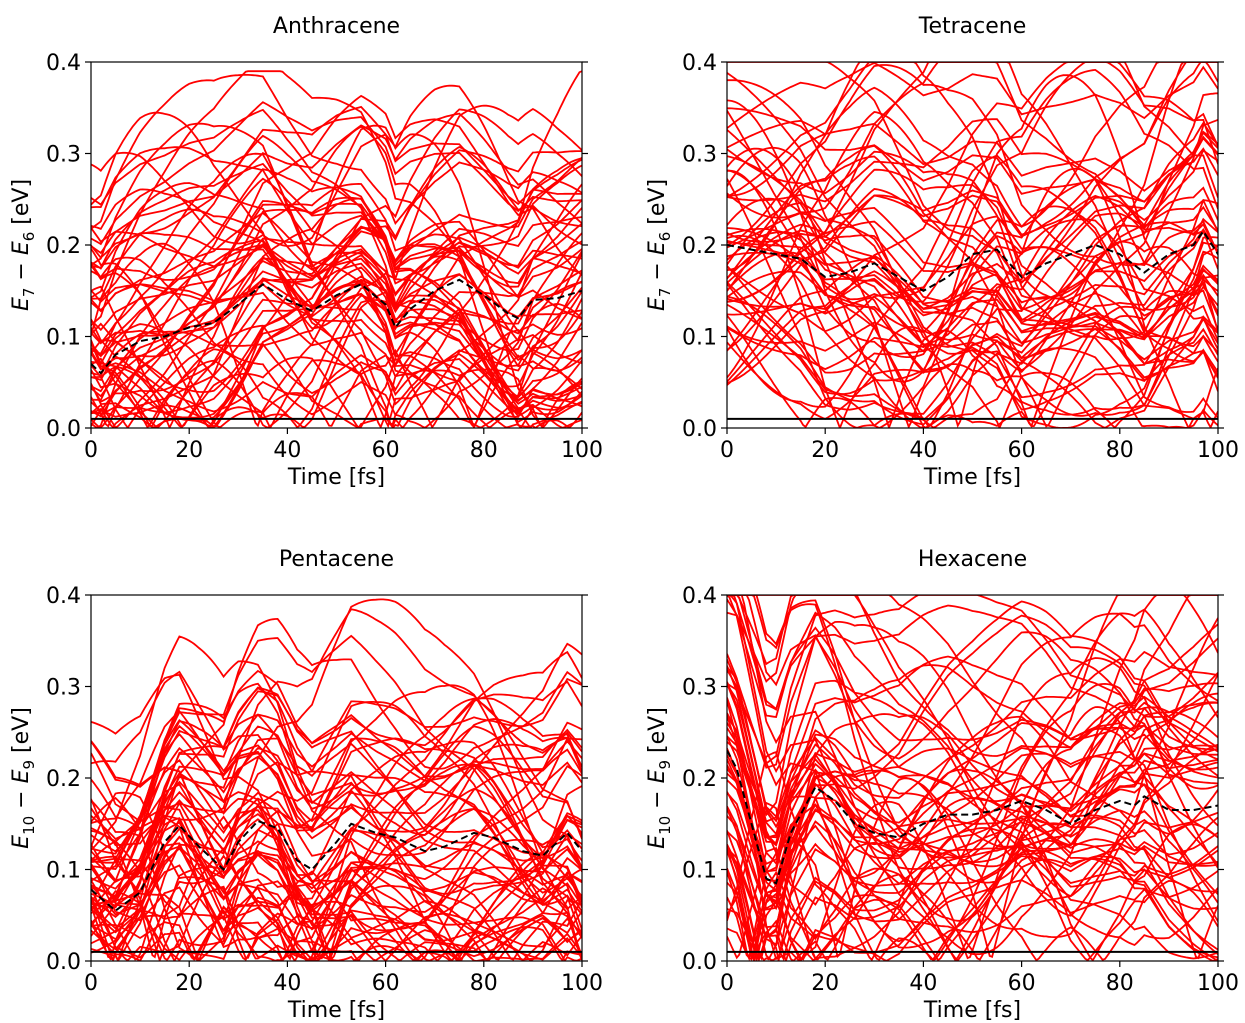  Describe the element at coordinates (336, 26) in the screenshot. I see `chart-title: Anthracene` at that location.